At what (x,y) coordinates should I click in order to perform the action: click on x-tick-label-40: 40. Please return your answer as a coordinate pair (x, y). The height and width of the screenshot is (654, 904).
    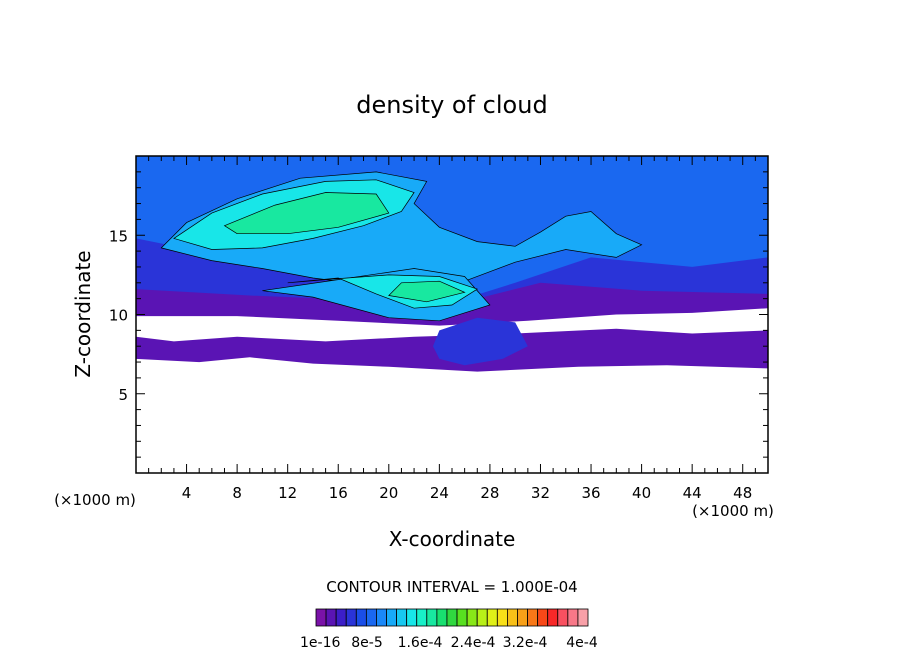
    Looking at the image, I should click on (641, 493).